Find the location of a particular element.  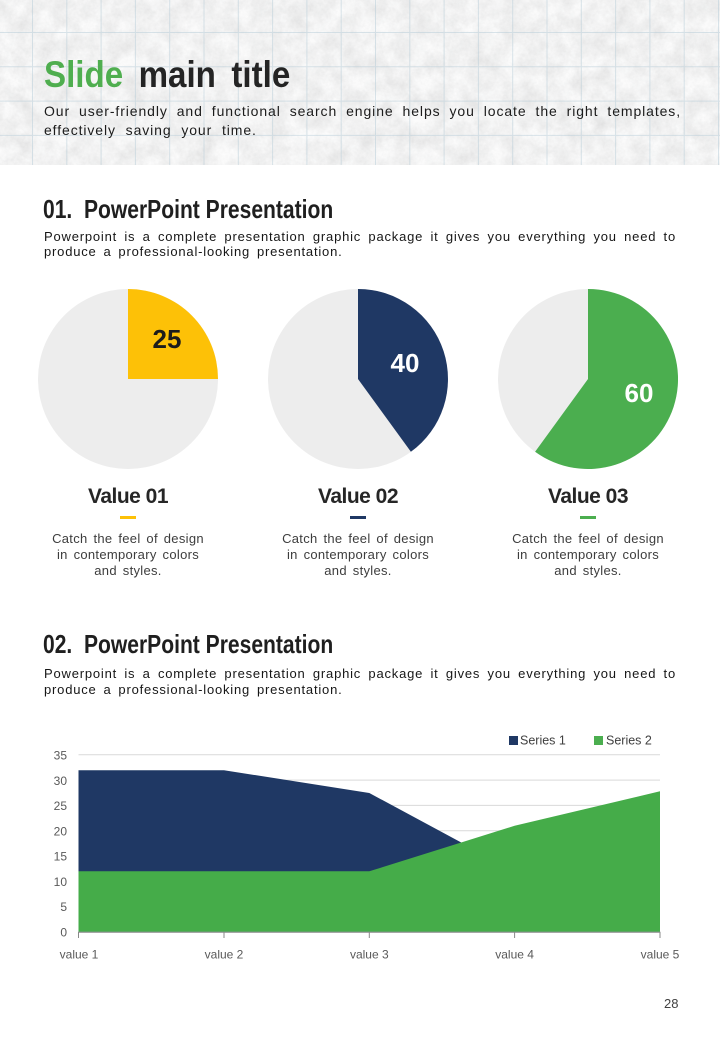

svg-text: value 4 is located at coordinates (514, 955).